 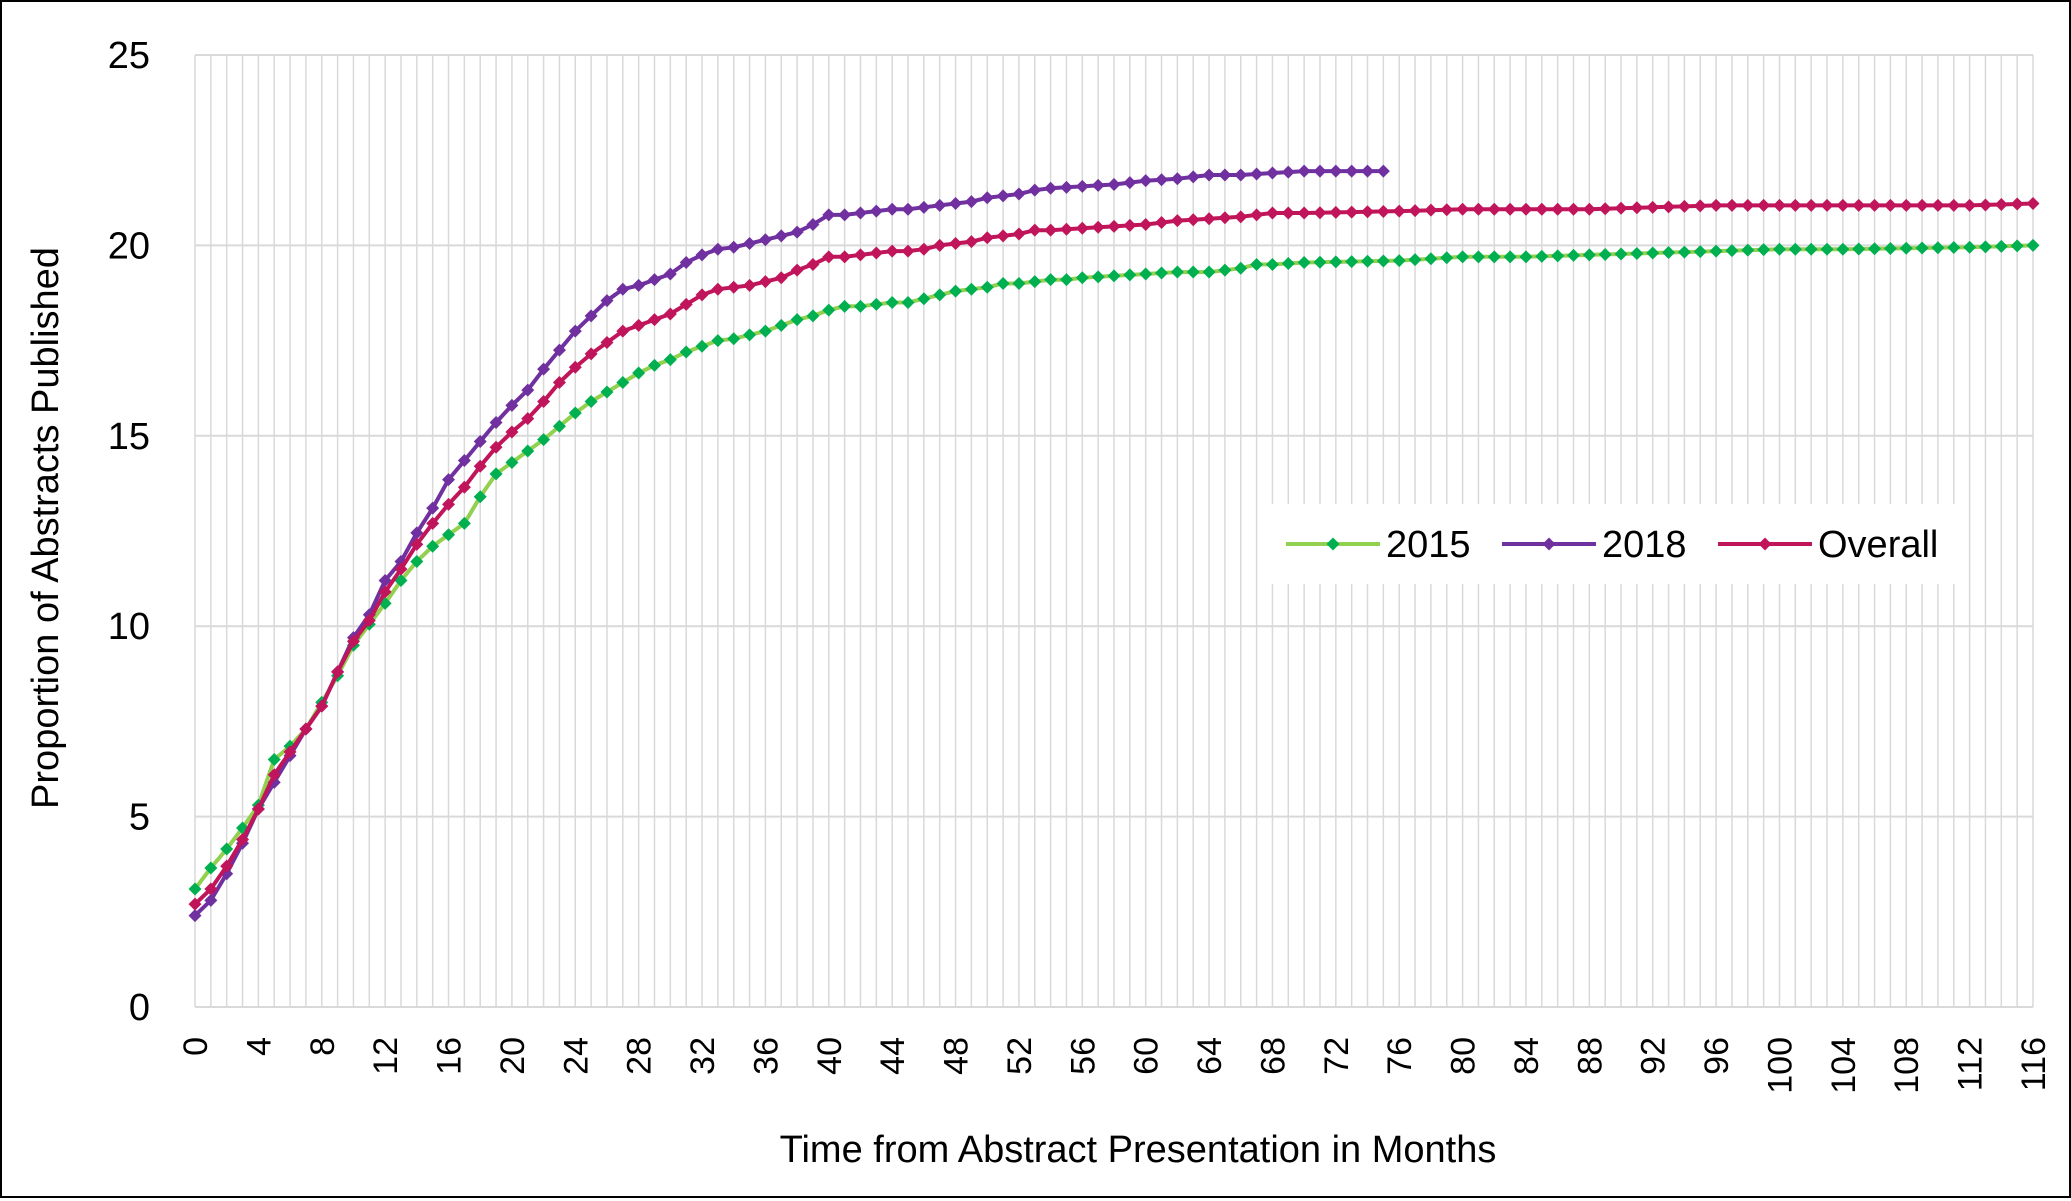 What do you see at coordinates (139, 818) in the screenshot?
I see `y-tick-label: 5` at bounding box center [139, 818].